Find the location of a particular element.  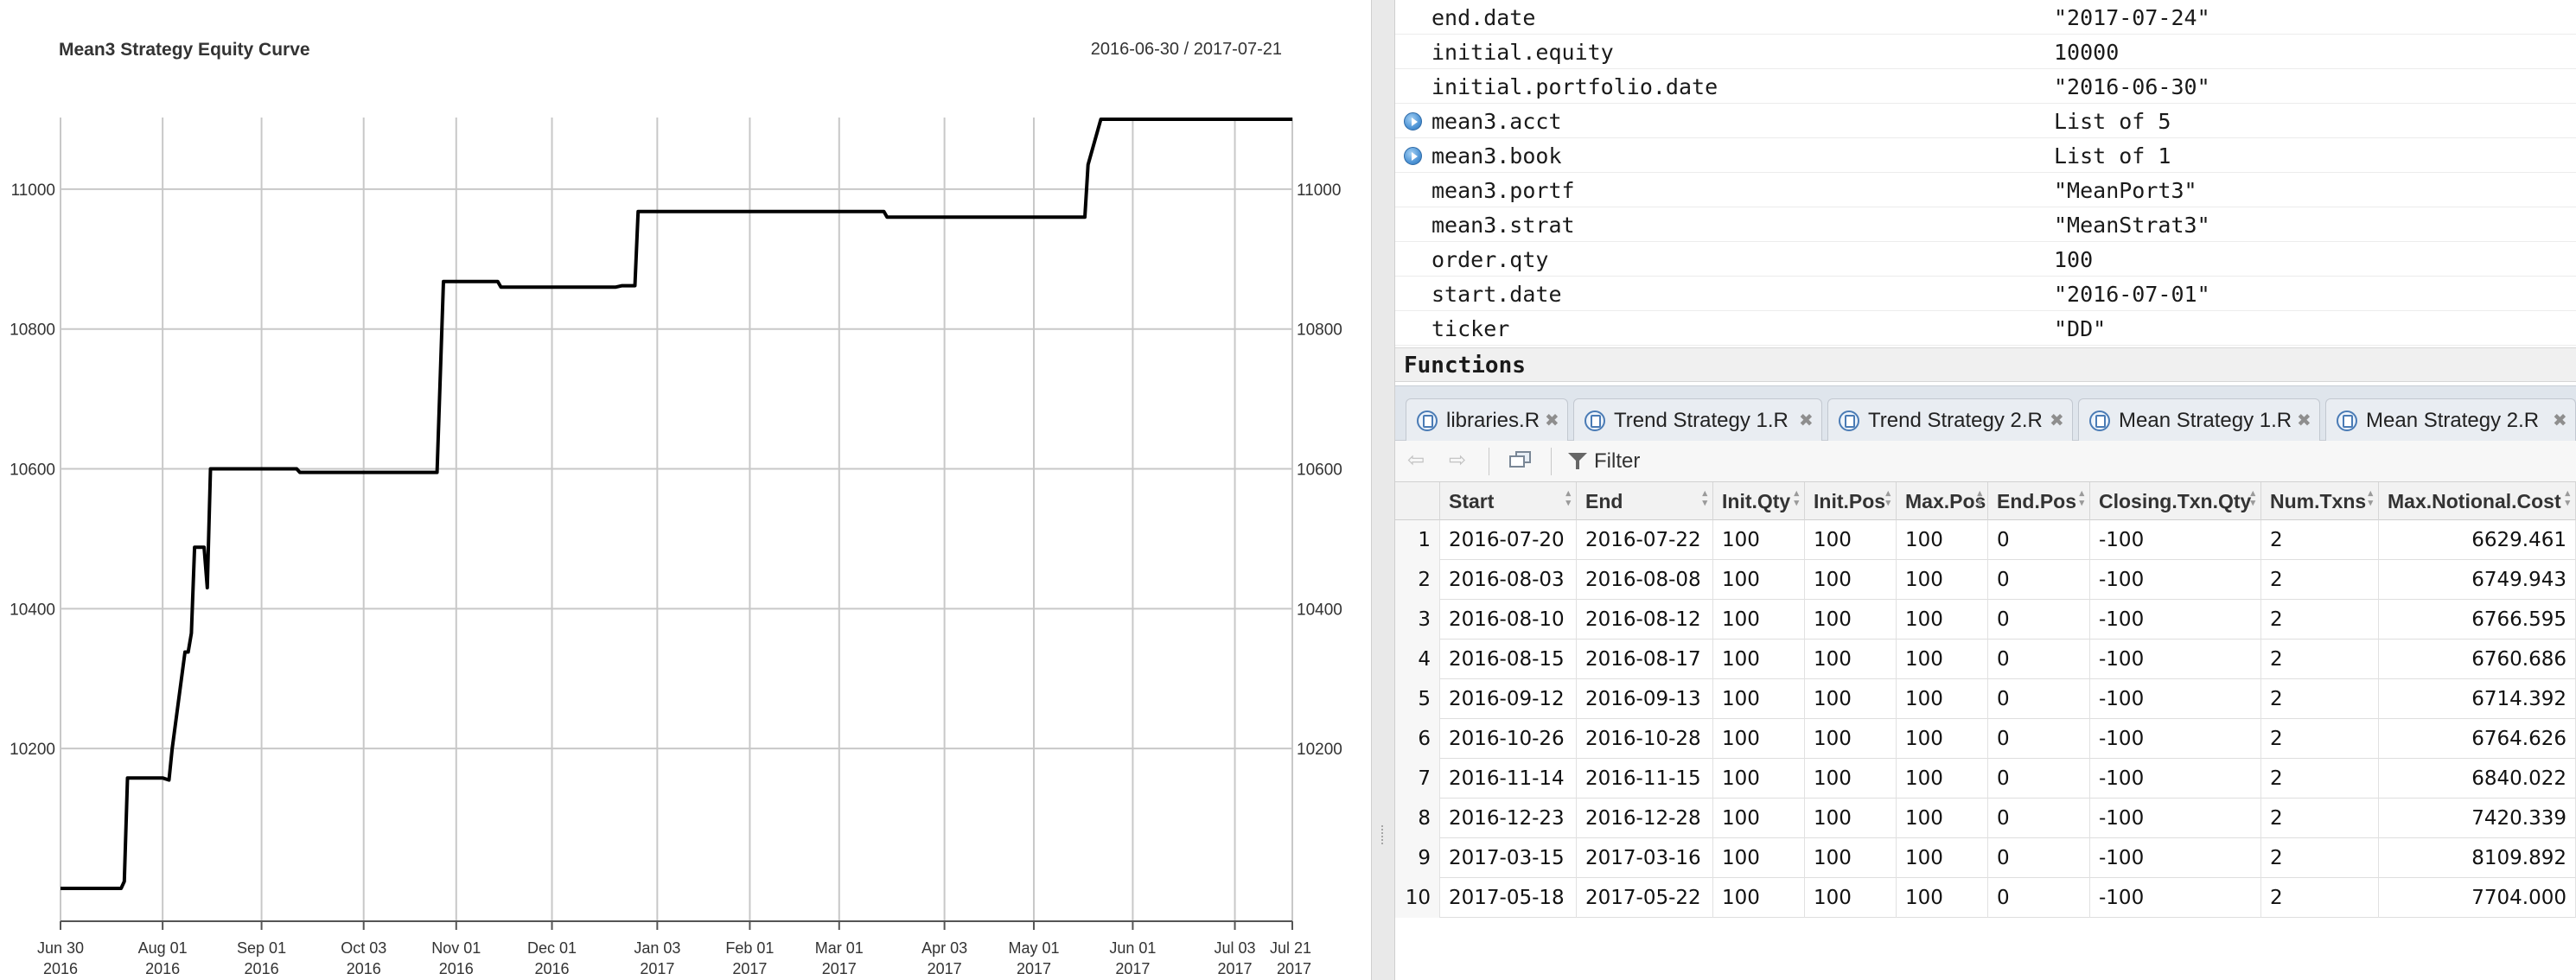

splitter-grip-icon is located at coordinates (1383, 834).